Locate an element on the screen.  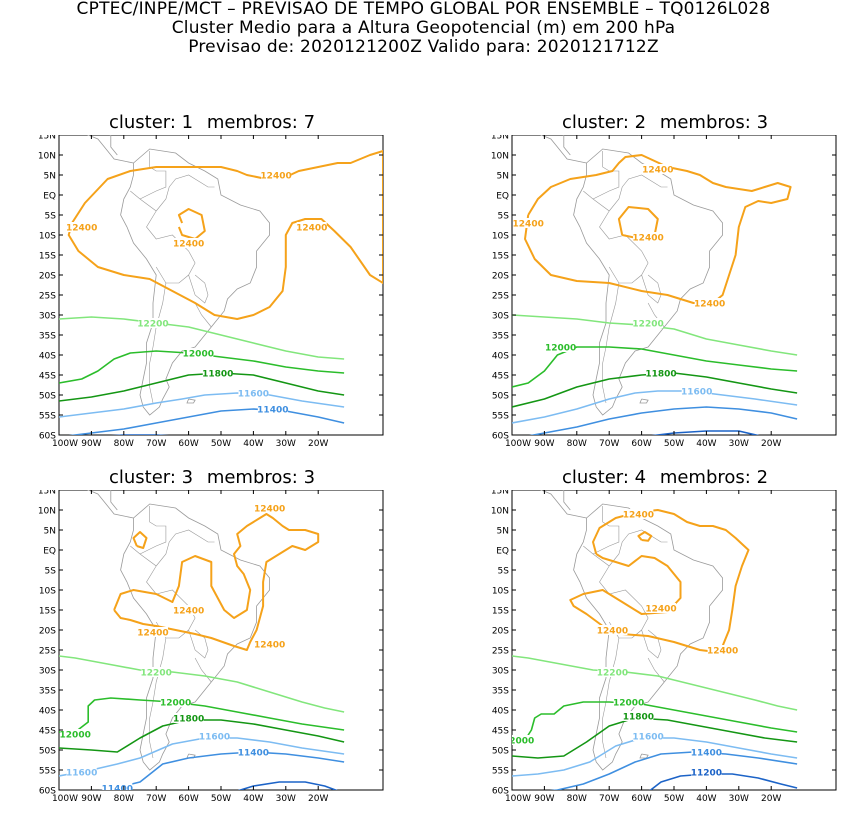
members-label: membros: 3 is located at coordinates (261, 477).